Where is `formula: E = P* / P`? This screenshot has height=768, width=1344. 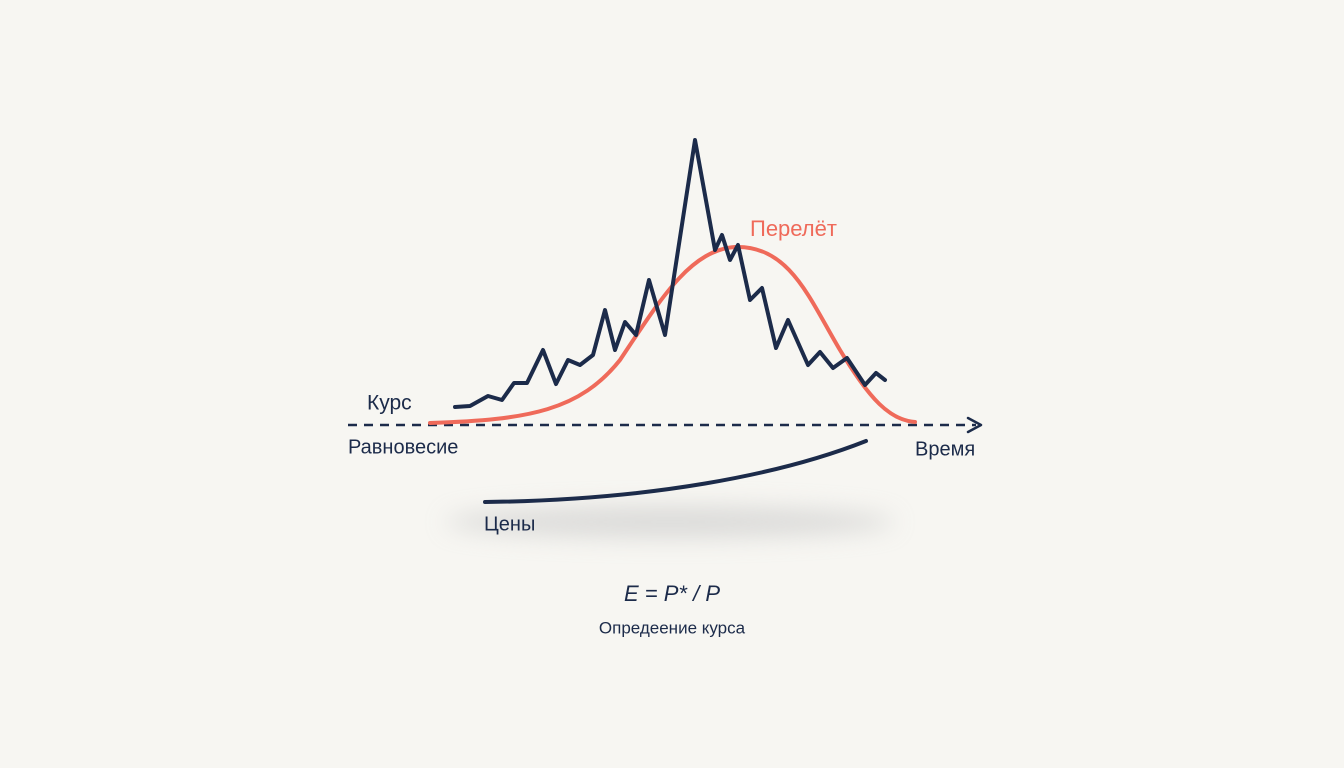
formula: E = P* / P is located at coordinates (672, 593).